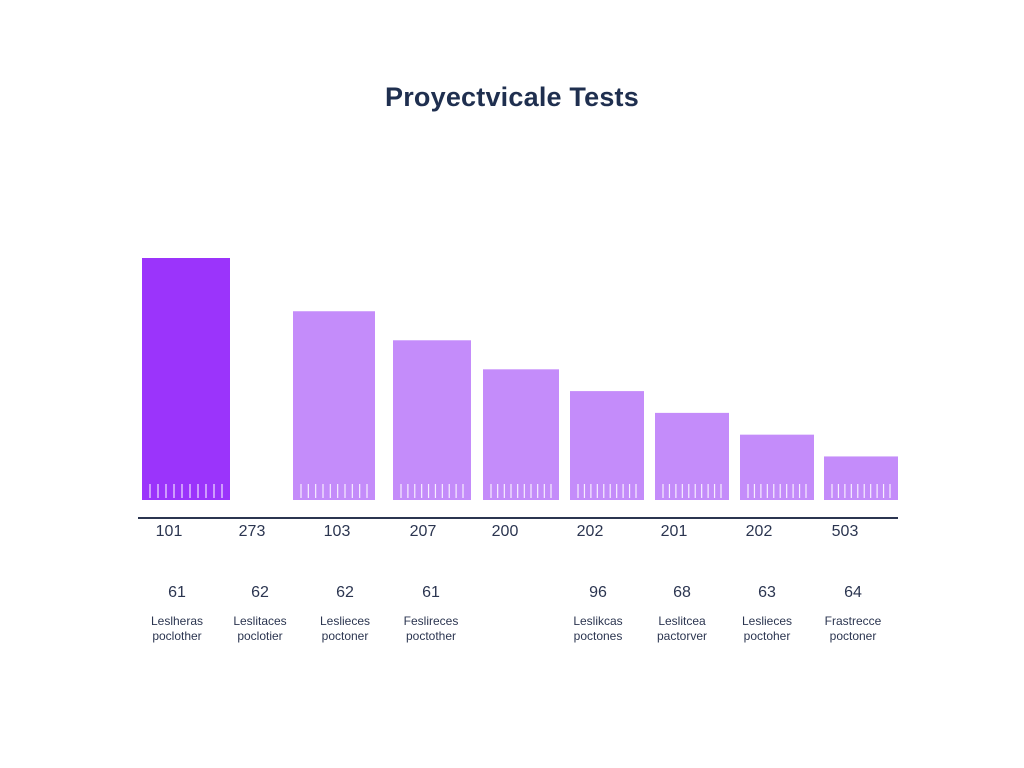 The width and height of the screenshot is (1024, 768). I want to click on caption-line: Leslitcea, so click(682, 621).